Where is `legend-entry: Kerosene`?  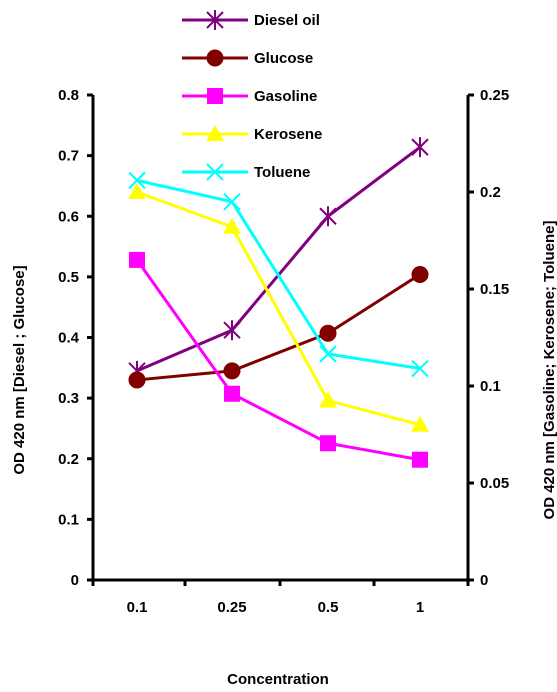 legend-entry: Kerosene is located at coordinates (252, 134).